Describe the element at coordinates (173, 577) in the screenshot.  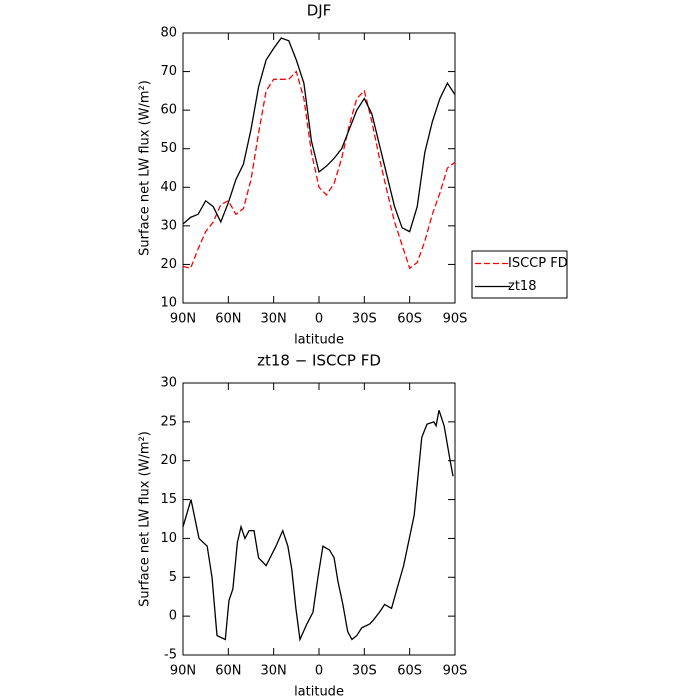
I see `y-tick-label: 5` at that location.